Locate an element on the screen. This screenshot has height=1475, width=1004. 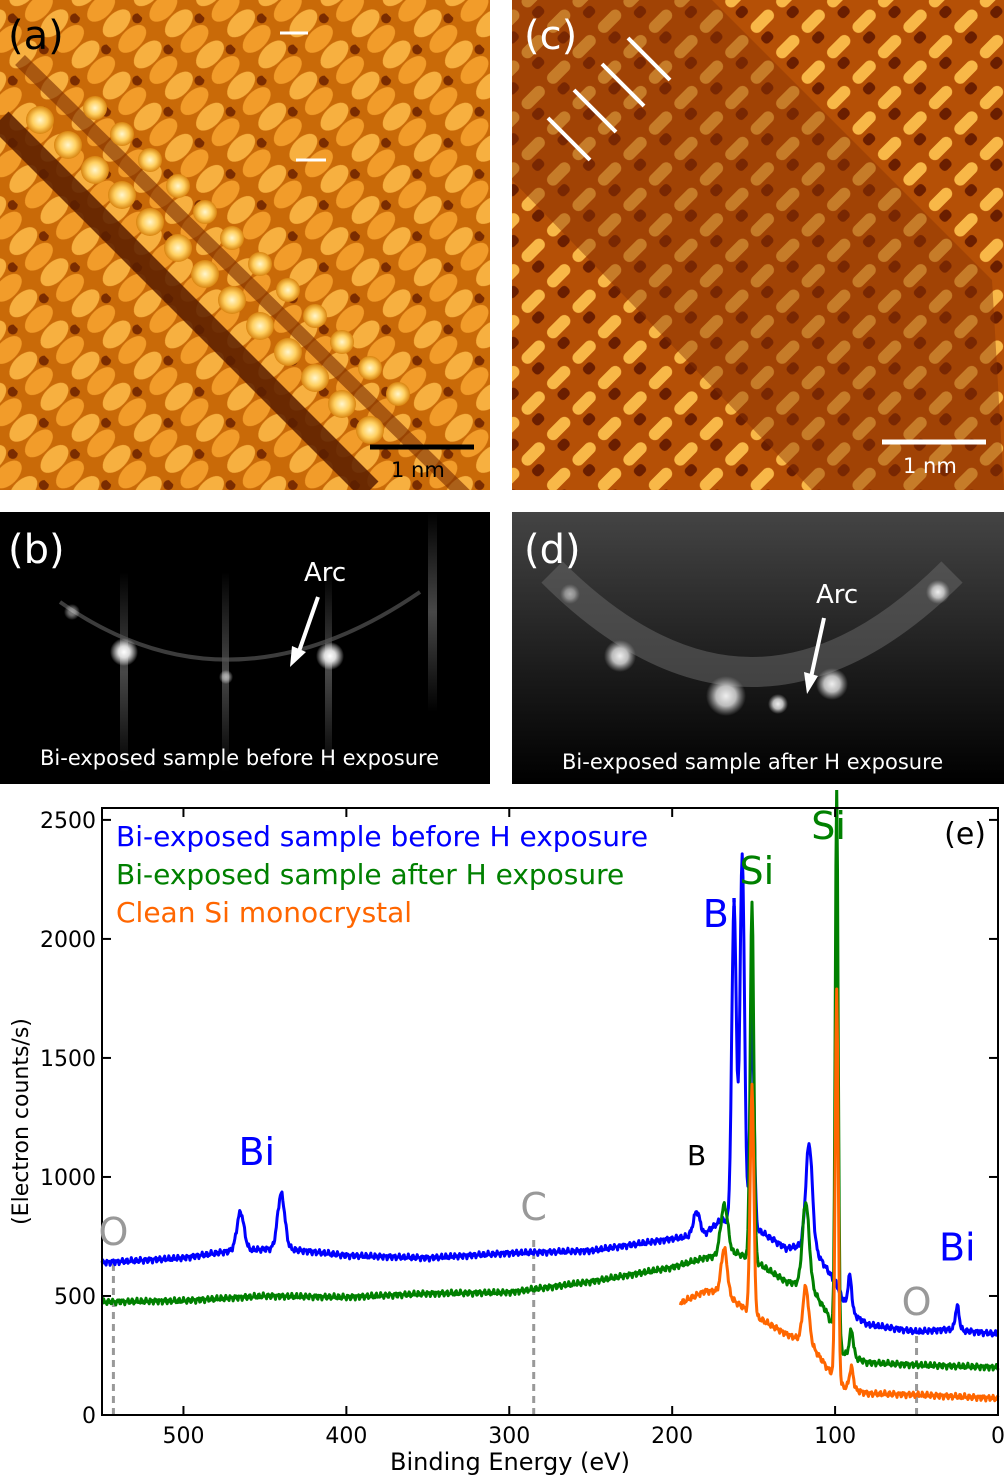
y-tick-label-4: 2000 is located at coordinates (68, 940).